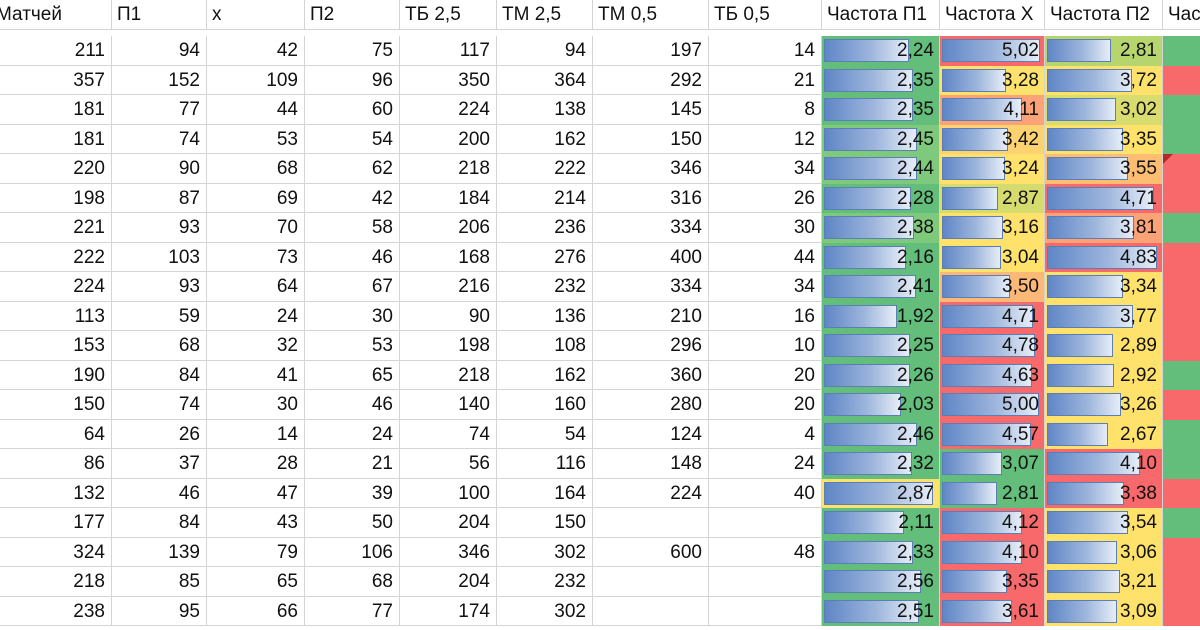 Image resolution: width=1200 pixels, height=630 pixels. Describe the element at coordinates (159, 611) in the screenshot. I see `cell-p1: 95` at that location.